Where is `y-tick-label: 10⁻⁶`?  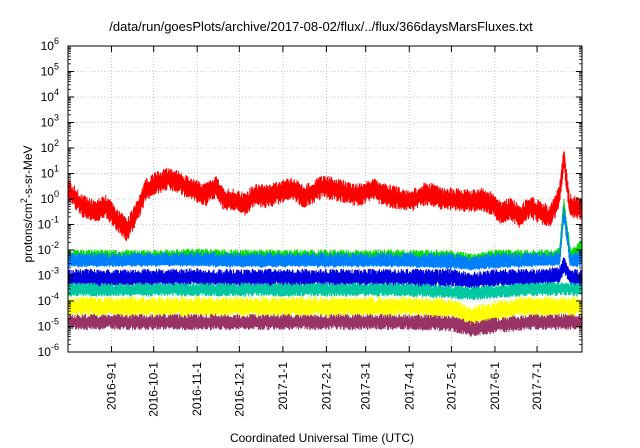 y-tick-label: 10⁻⁶ is located at coordinates (48, 350).